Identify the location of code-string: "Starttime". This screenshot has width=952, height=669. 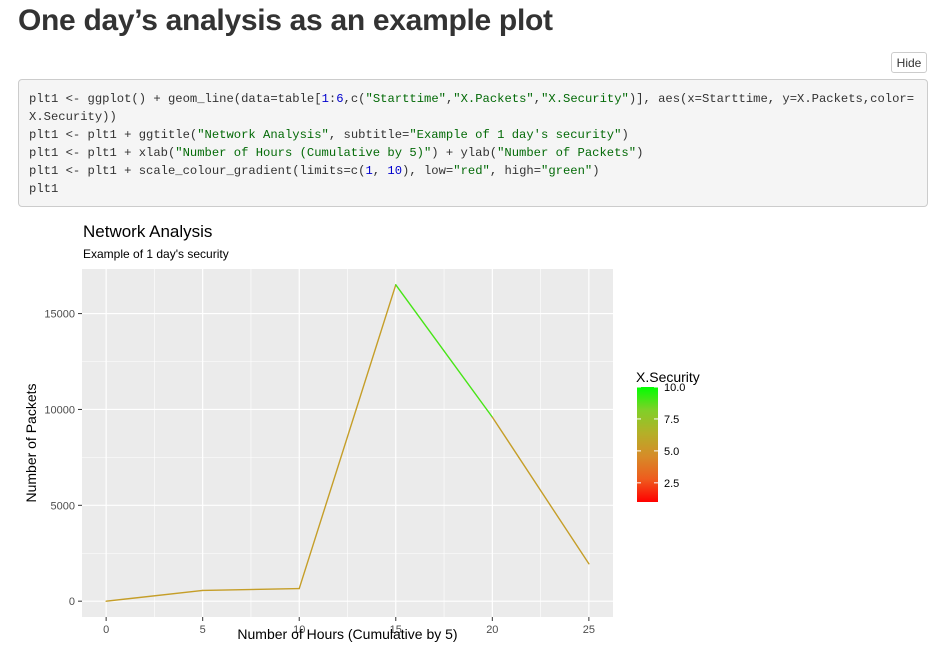
(405, 99).